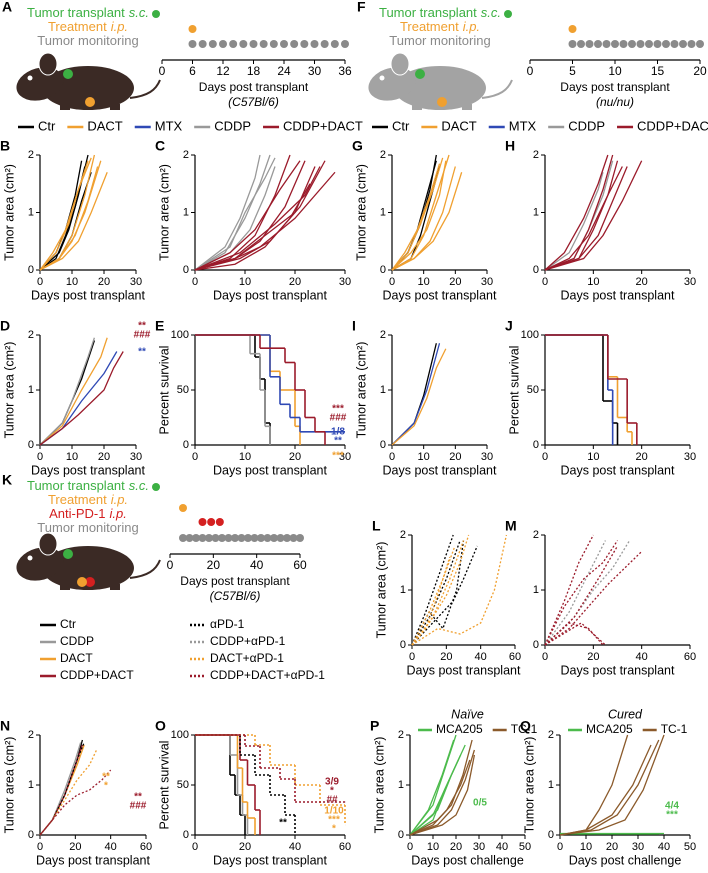 The width and height of the screenshot is (708, 873). Describe the element at coordinates (219, 522) in the screenshot. I see `dose-dot` at that location.